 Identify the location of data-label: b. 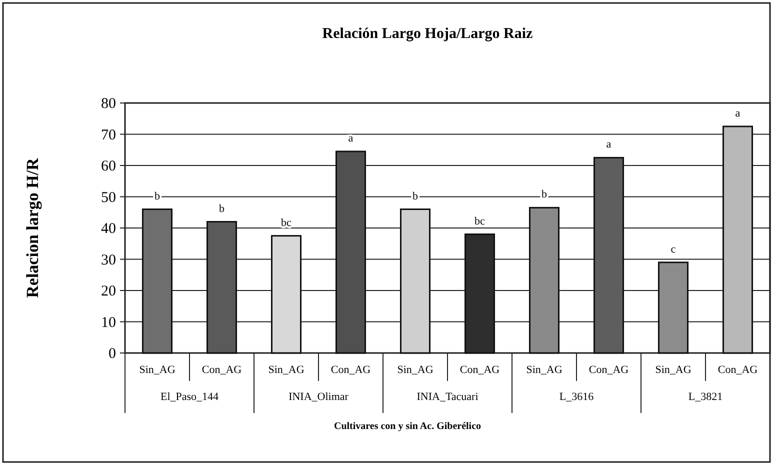
(222, 208).